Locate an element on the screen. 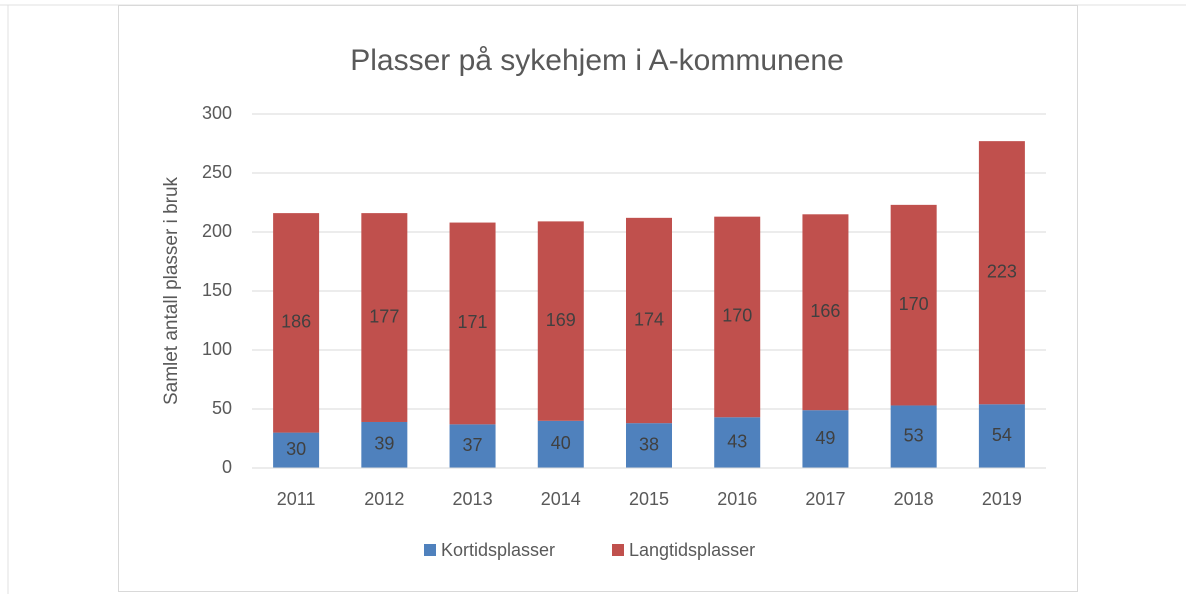  data-label: 166 is located at coordinates (825, 311).